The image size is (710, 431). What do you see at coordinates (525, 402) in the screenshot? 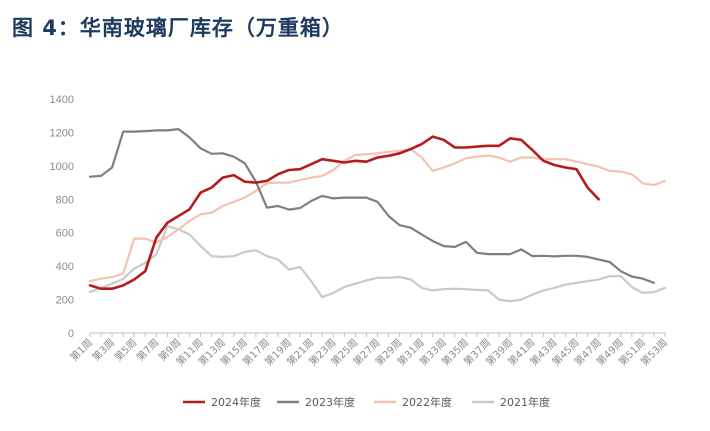
I see `legend-label: 2021年度` at bounding box center [525, 402].